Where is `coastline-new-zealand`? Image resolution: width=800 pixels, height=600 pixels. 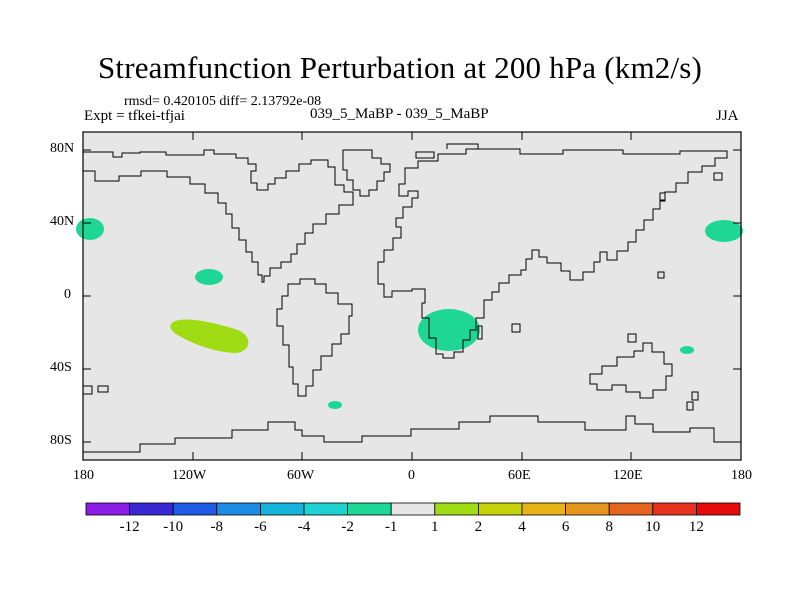 coastline-new-zealand is located at coordinates (692, 401).